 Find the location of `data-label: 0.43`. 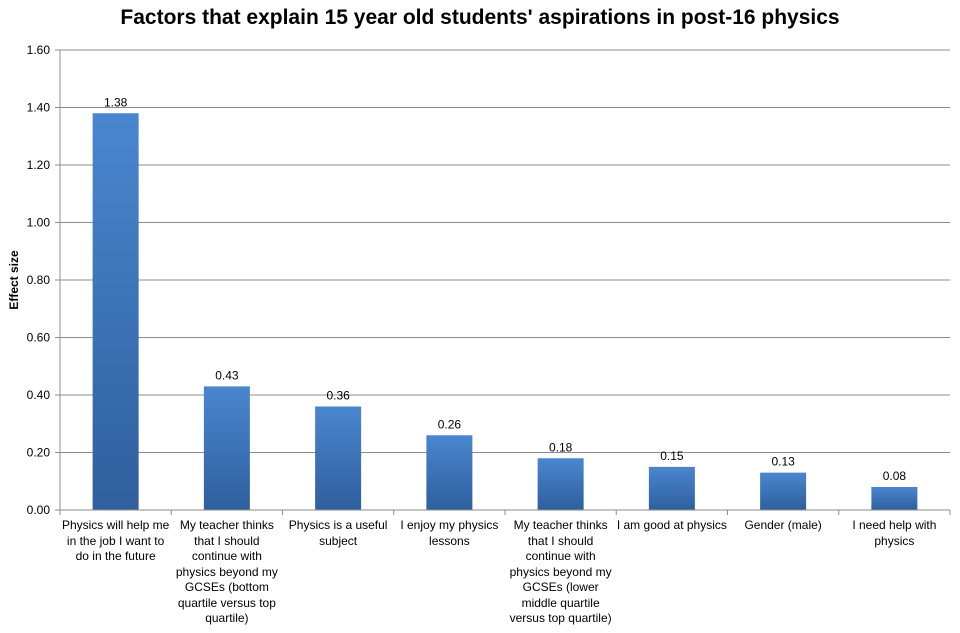

data-label: 0.43 is located at coordinates (227, 375).